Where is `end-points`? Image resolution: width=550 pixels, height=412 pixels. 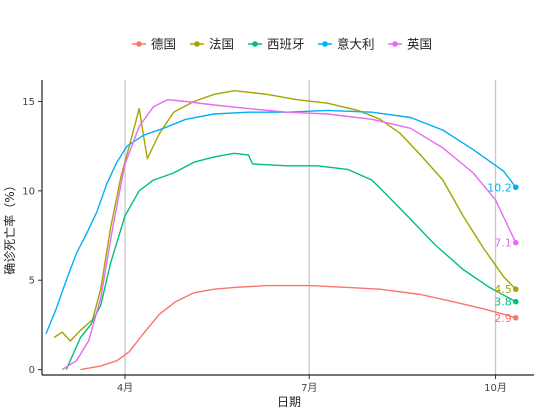 end-points is located at coordinates (515, 252).